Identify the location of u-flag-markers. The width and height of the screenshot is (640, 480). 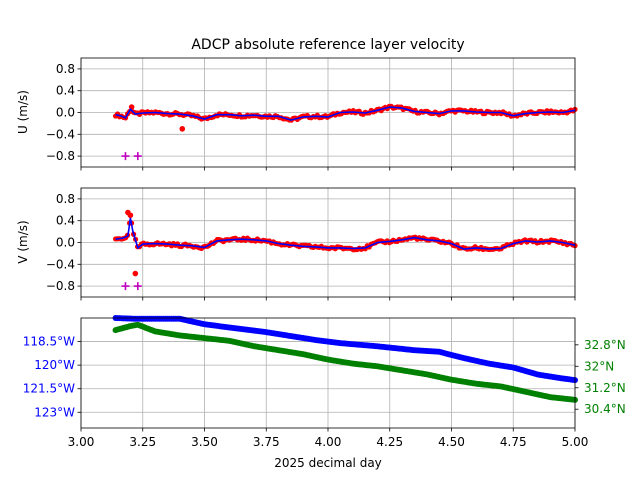
(131, 156).